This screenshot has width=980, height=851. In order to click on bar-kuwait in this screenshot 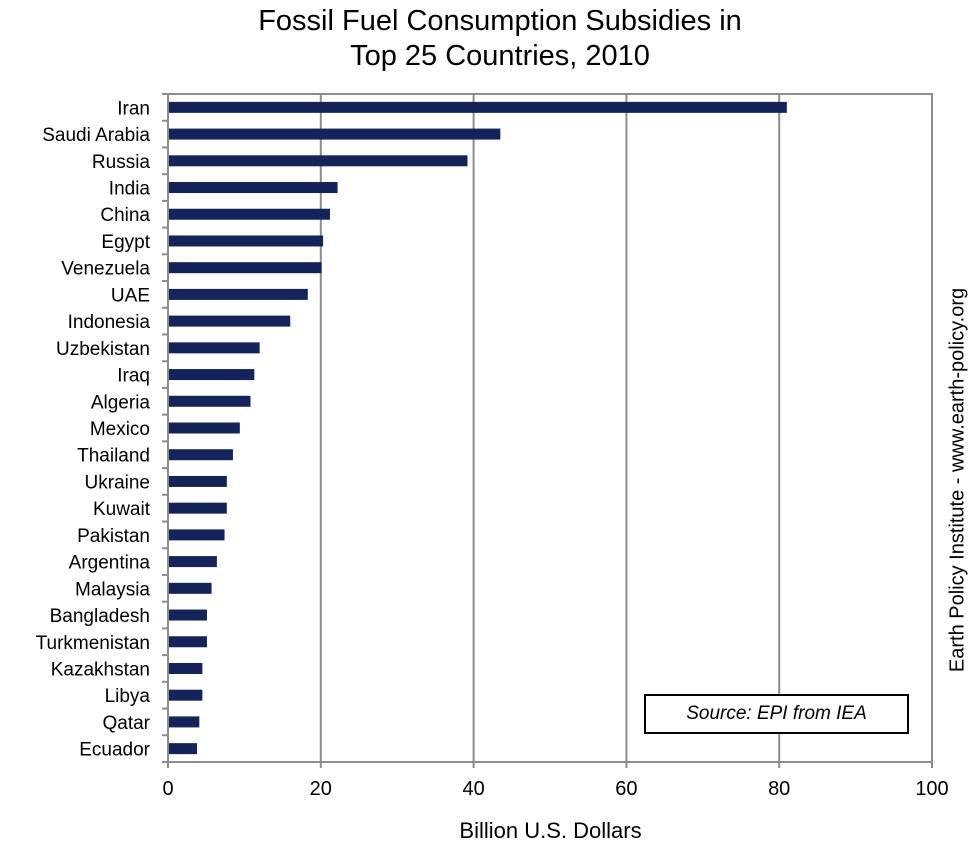, I will do `click(198, 508)`.